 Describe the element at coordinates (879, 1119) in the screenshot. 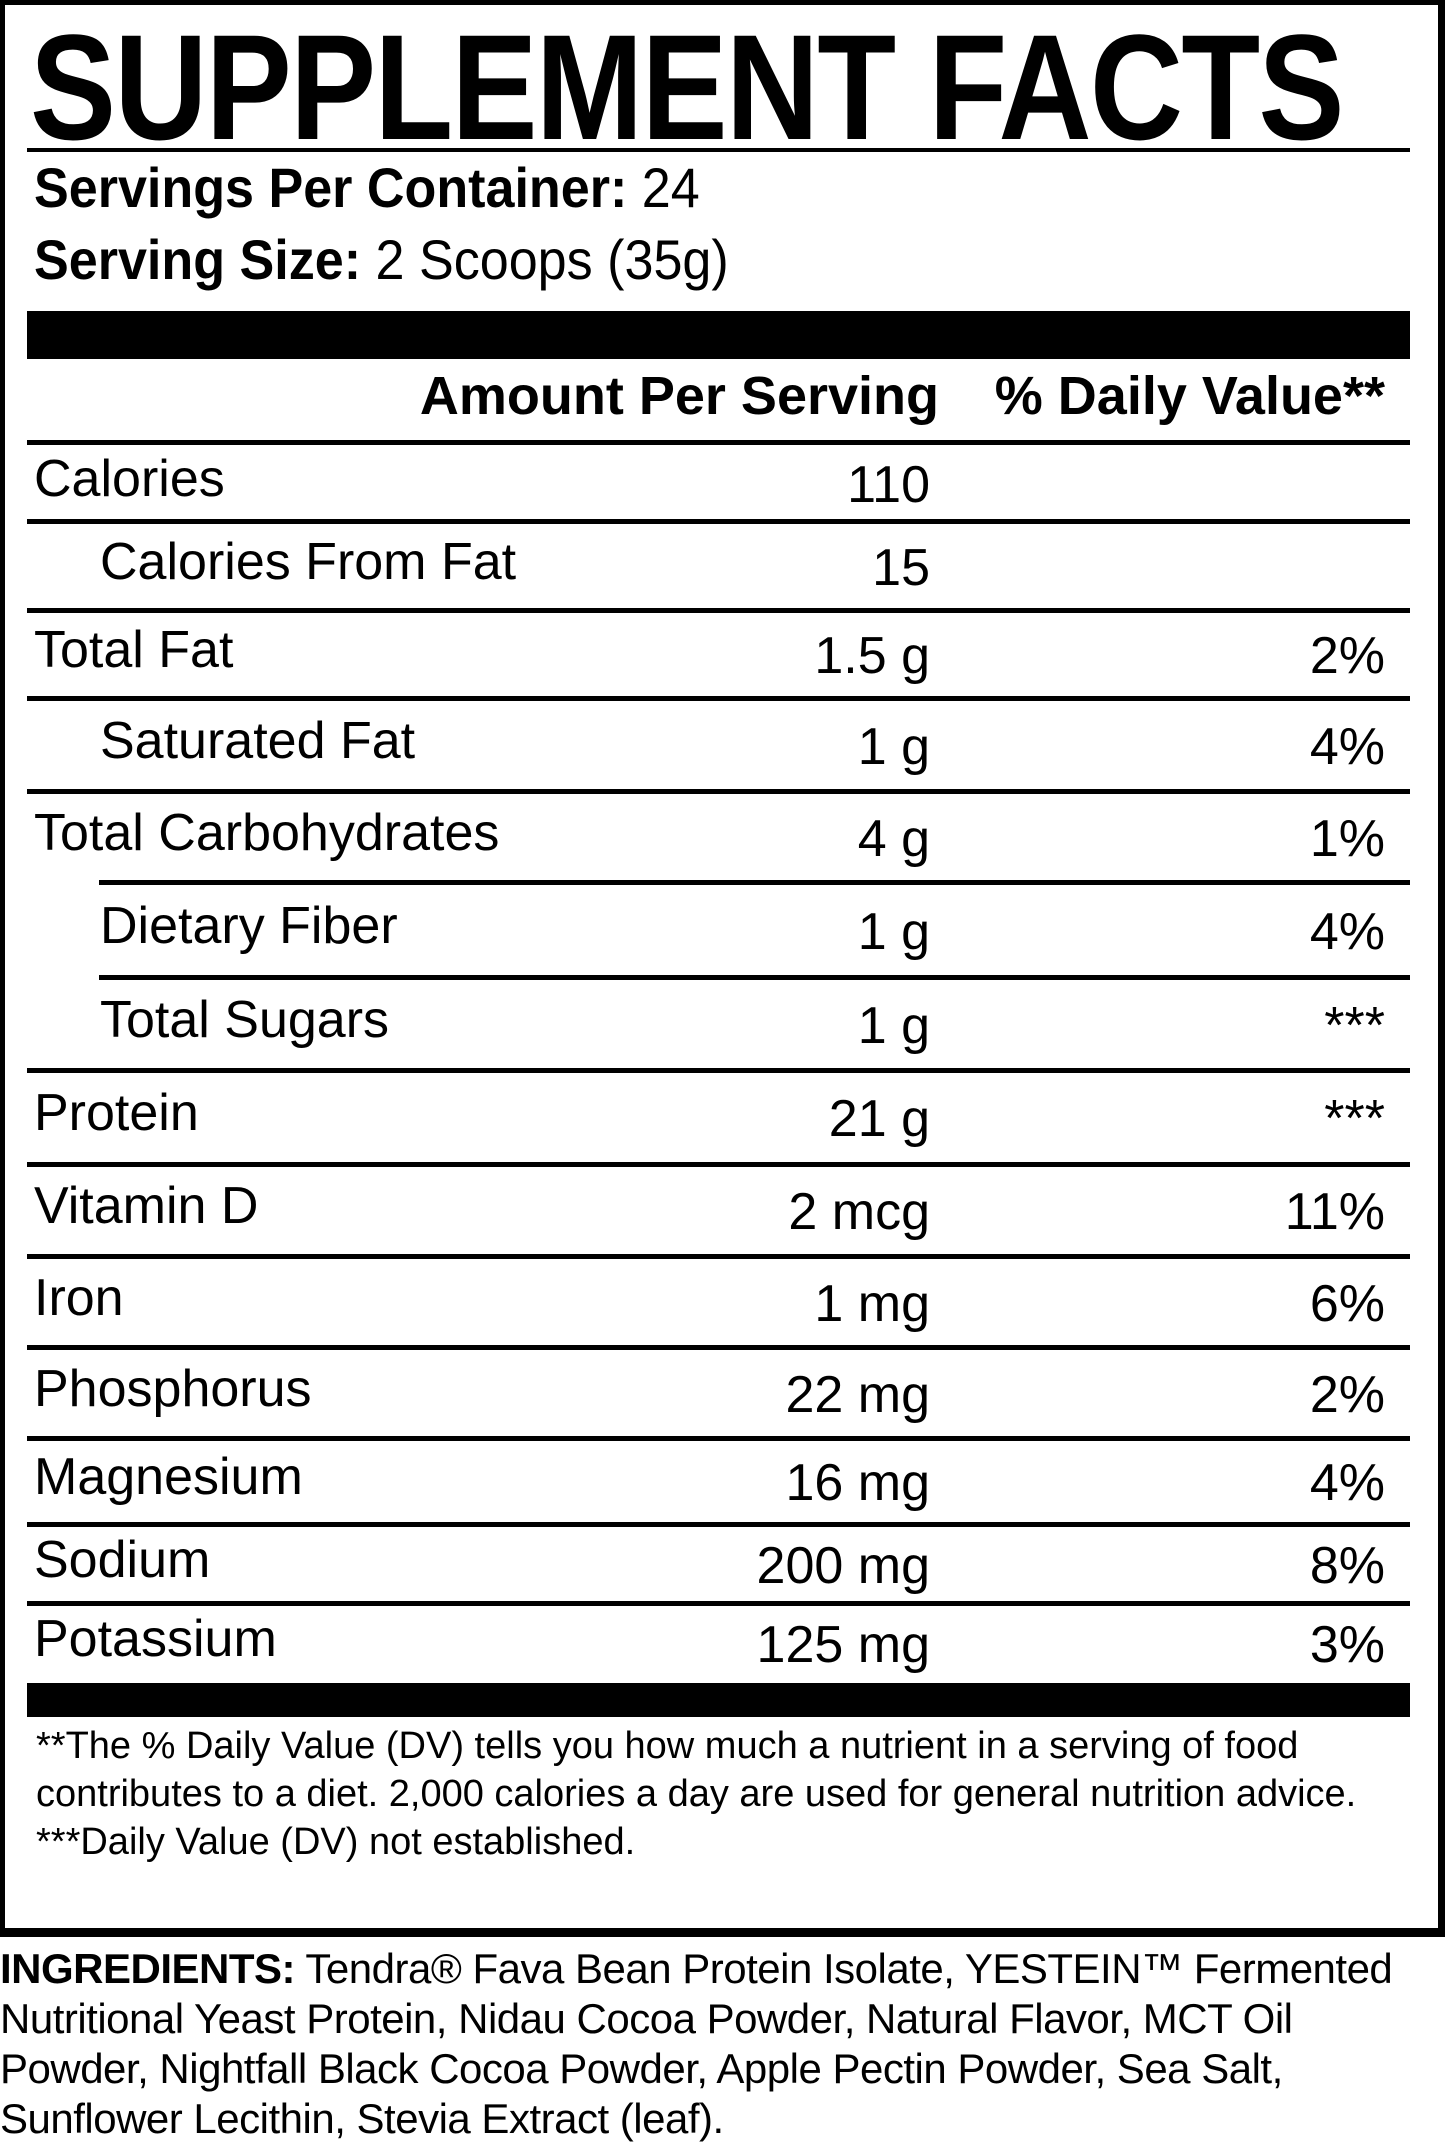

I see `nutrient-amount: 21 g` at that location.